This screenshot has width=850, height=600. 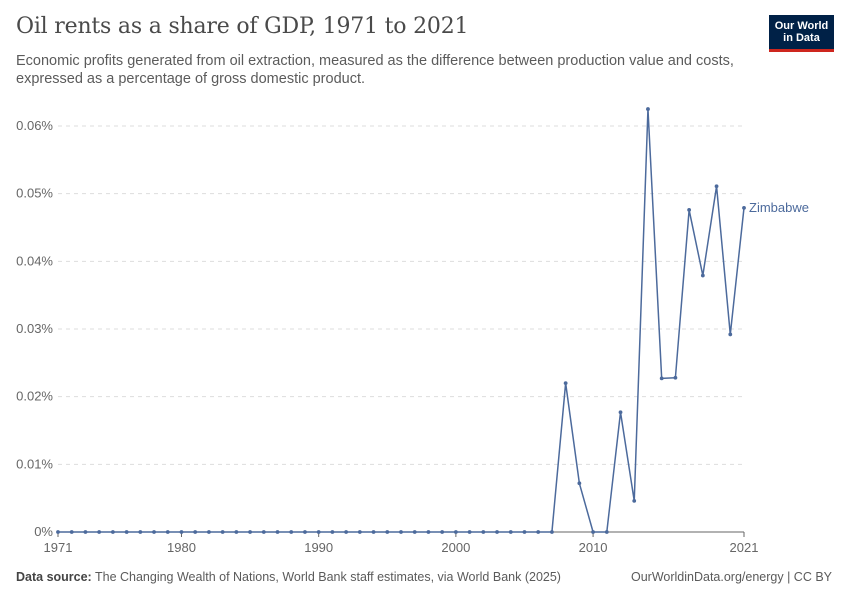 I want to click on x-tick-label: 1971, so click(x=58, y=547).